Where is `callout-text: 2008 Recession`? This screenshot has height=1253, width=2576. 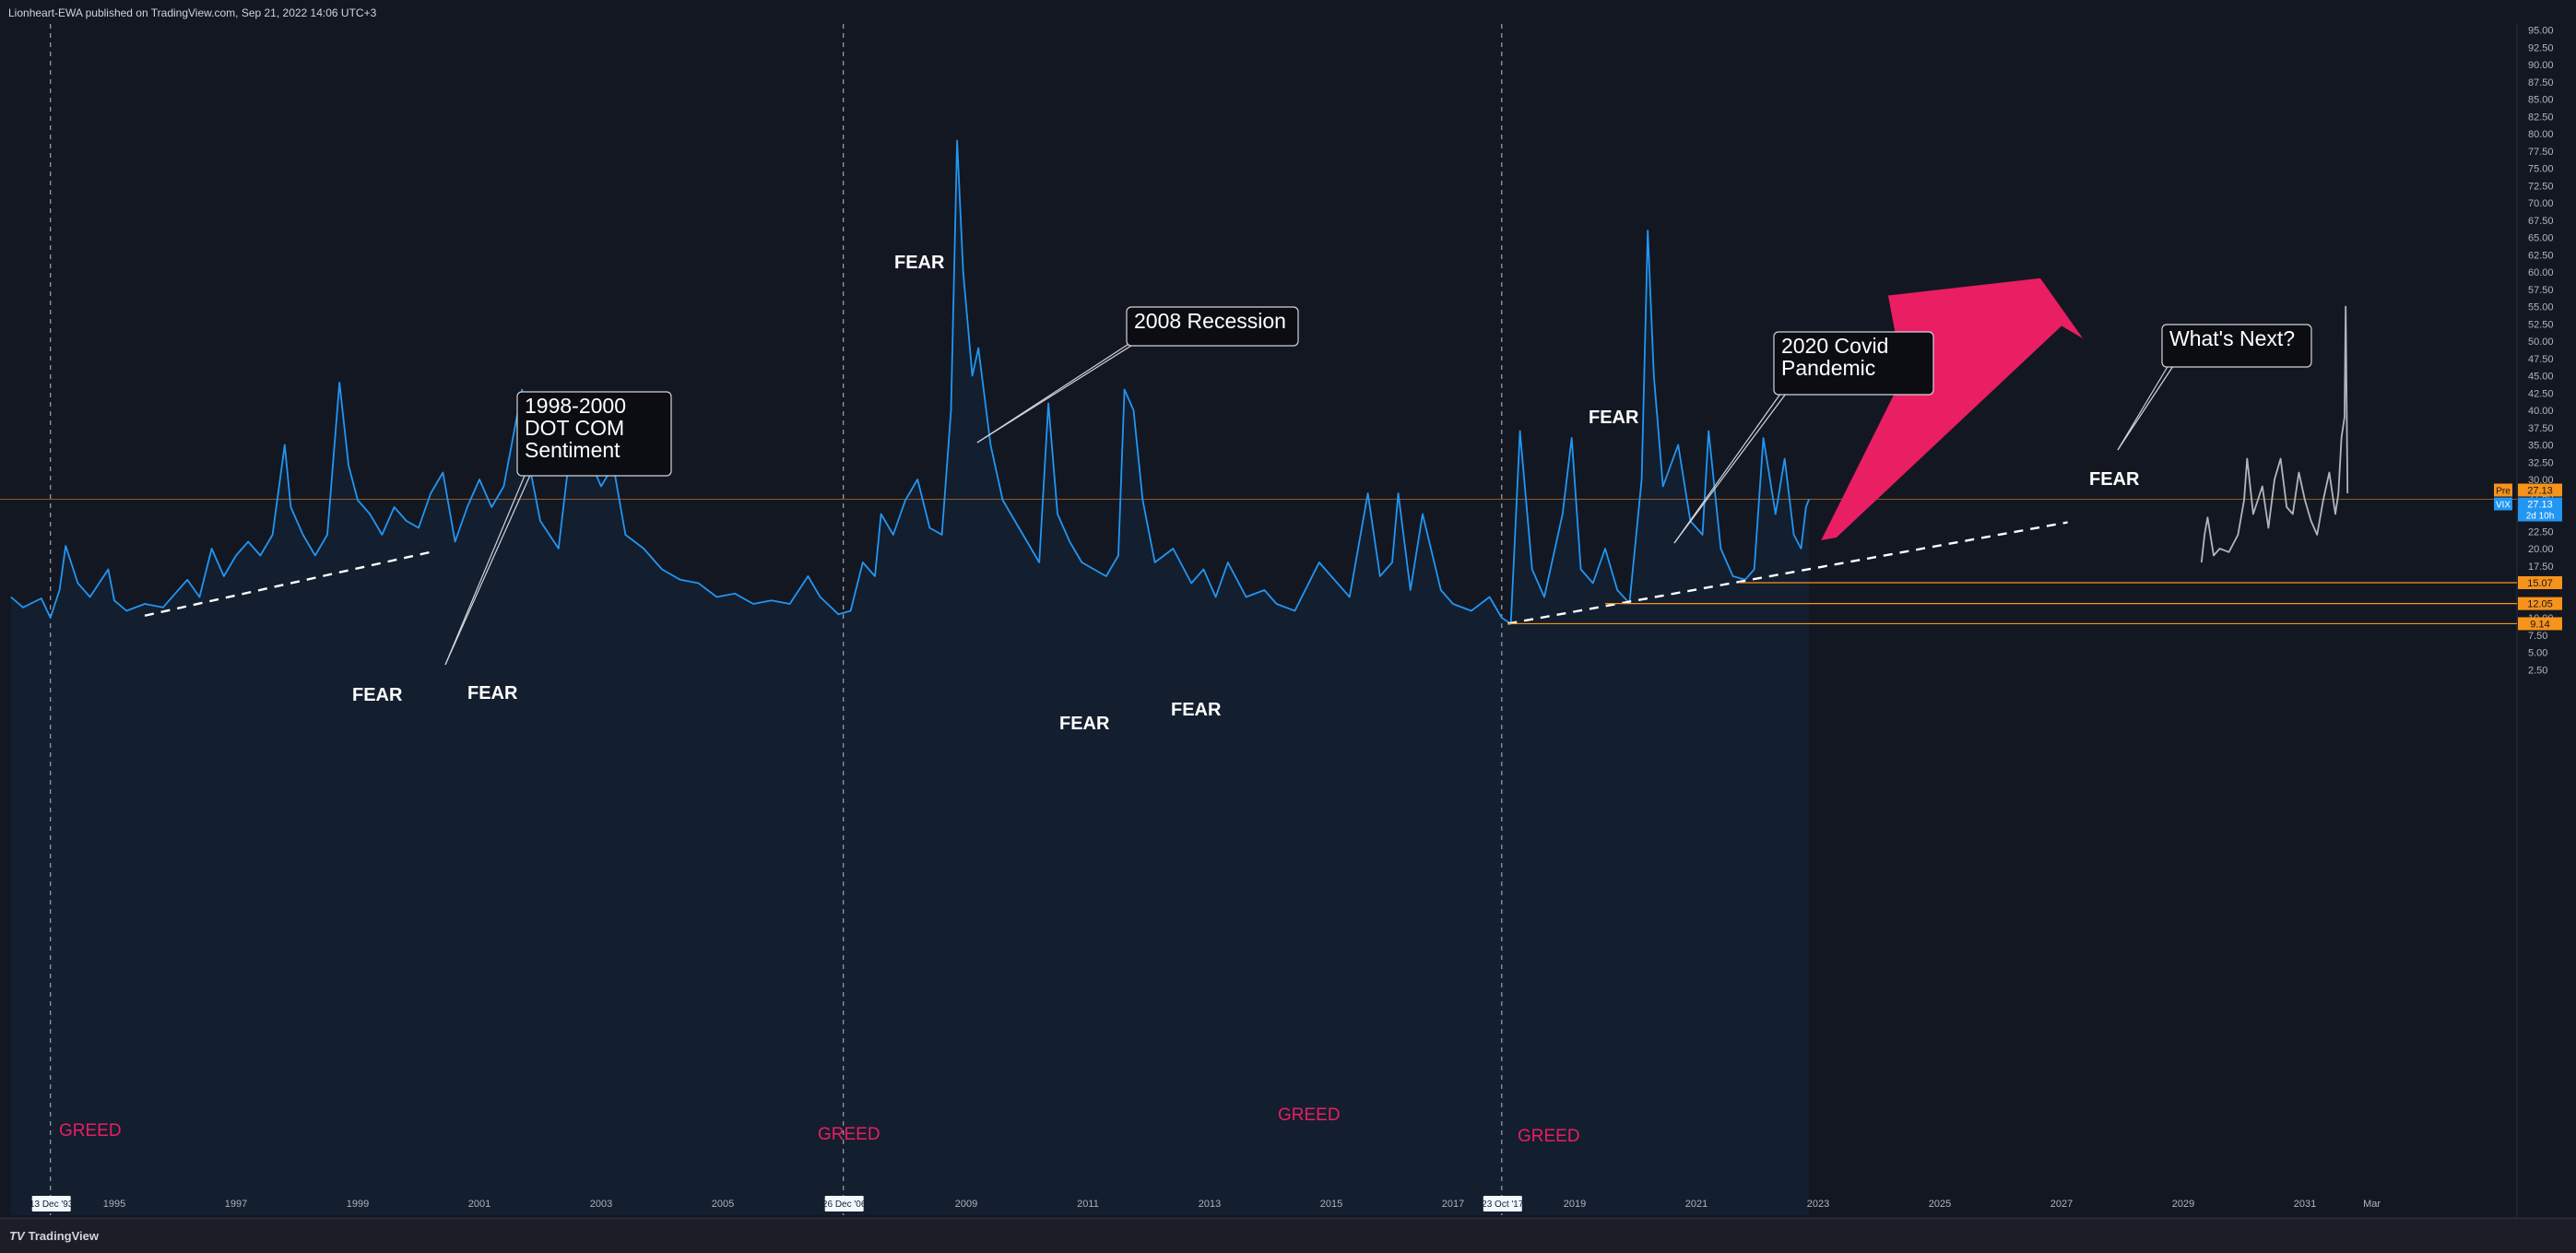
callout-text: 2008 Recession is located at coordinates (1210, 321).